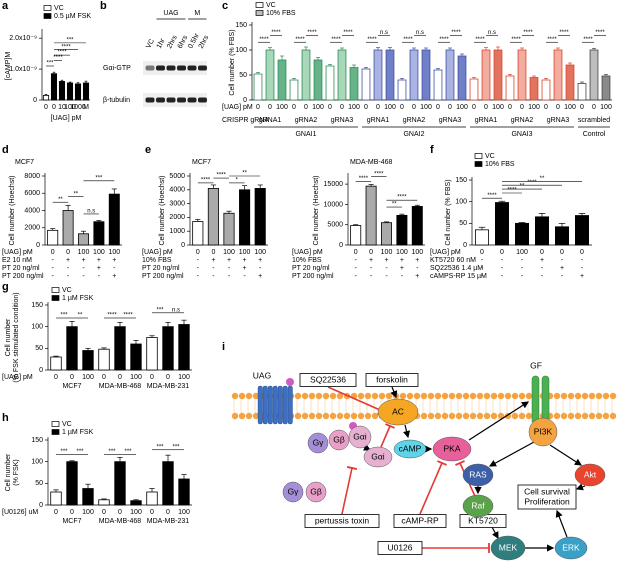 This screenshot has height=570, width=617. I want to click on y-tick-label: 150, so click(37, 440).